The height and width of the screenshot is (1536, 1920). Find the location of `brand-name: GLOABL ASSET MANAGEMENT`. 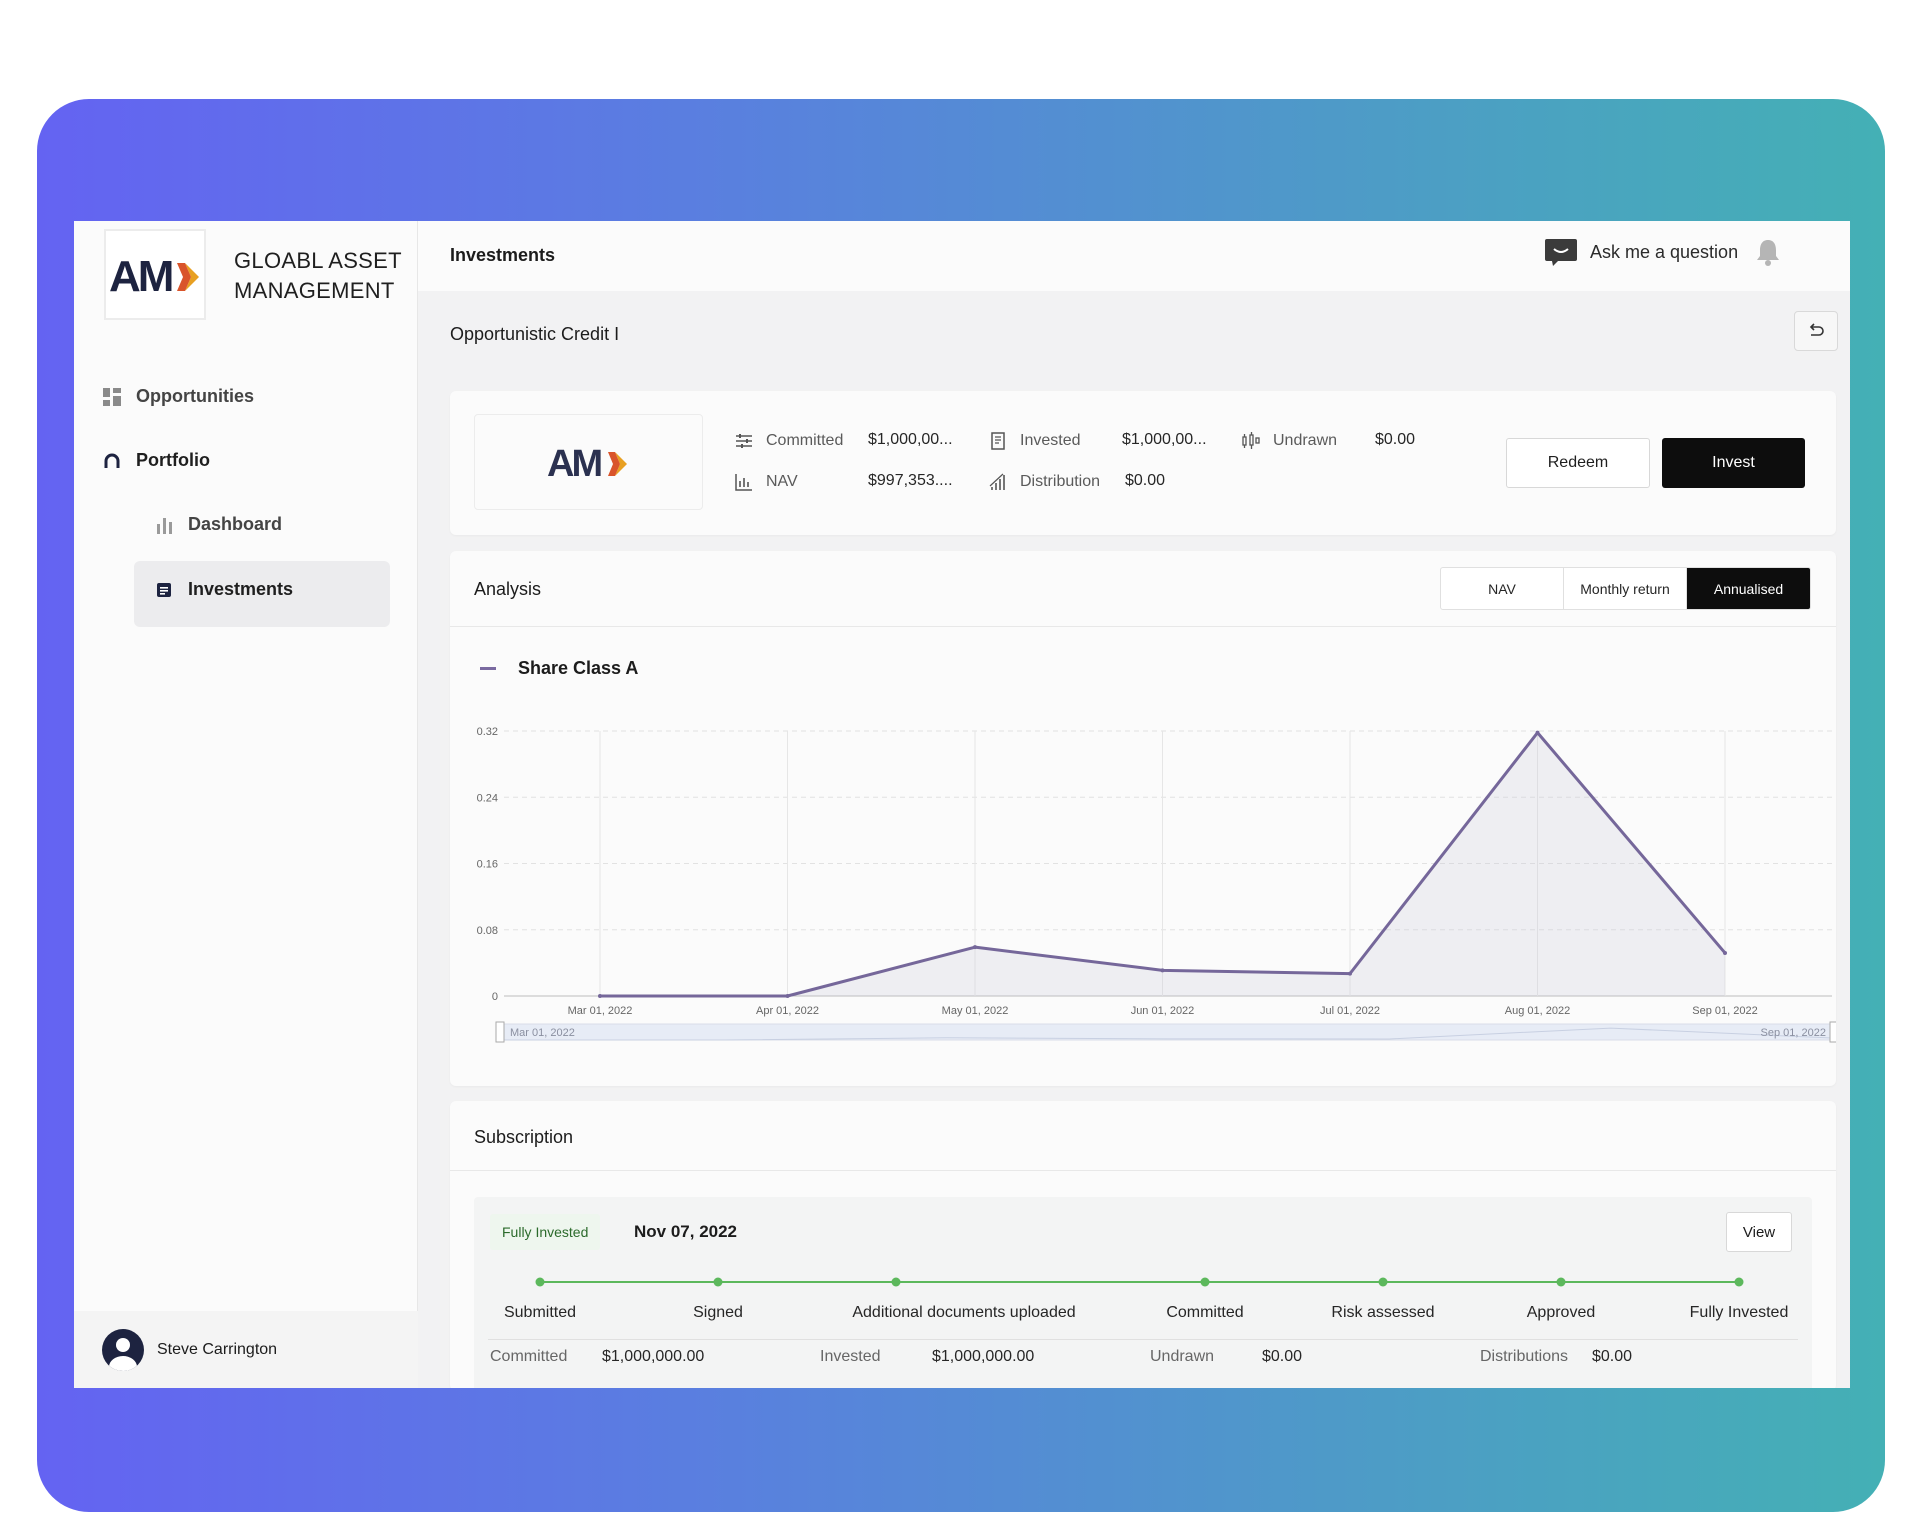

brand-name: GLOABL ASSET MANAGEMENT is located at coordinates (318, 275).